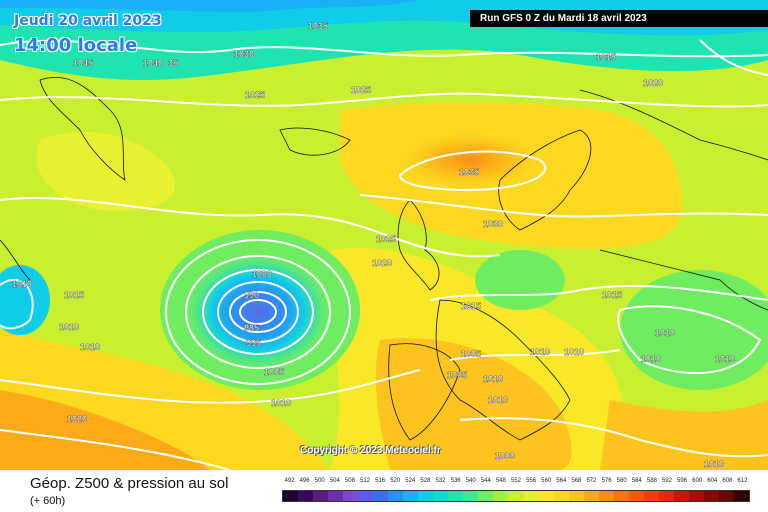 The height and width of the screenshot is (512, 768). What do you see at coordinates (727, 481) in the screenshot?
I see `legend-value: 608` at bounding box center [727, 481].